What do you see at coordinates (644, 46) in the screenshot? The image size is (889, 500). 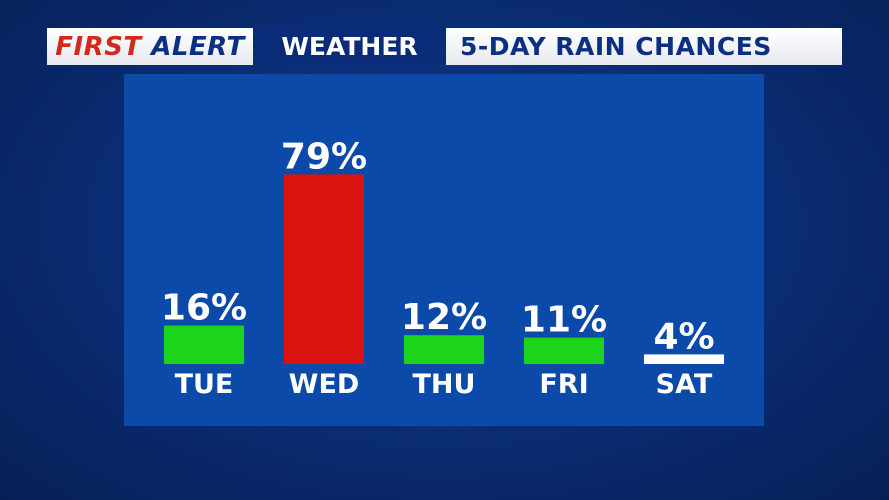 I see `chart-title: 5-DAY RAIN CHANCES` at bounding box center [644, 46].